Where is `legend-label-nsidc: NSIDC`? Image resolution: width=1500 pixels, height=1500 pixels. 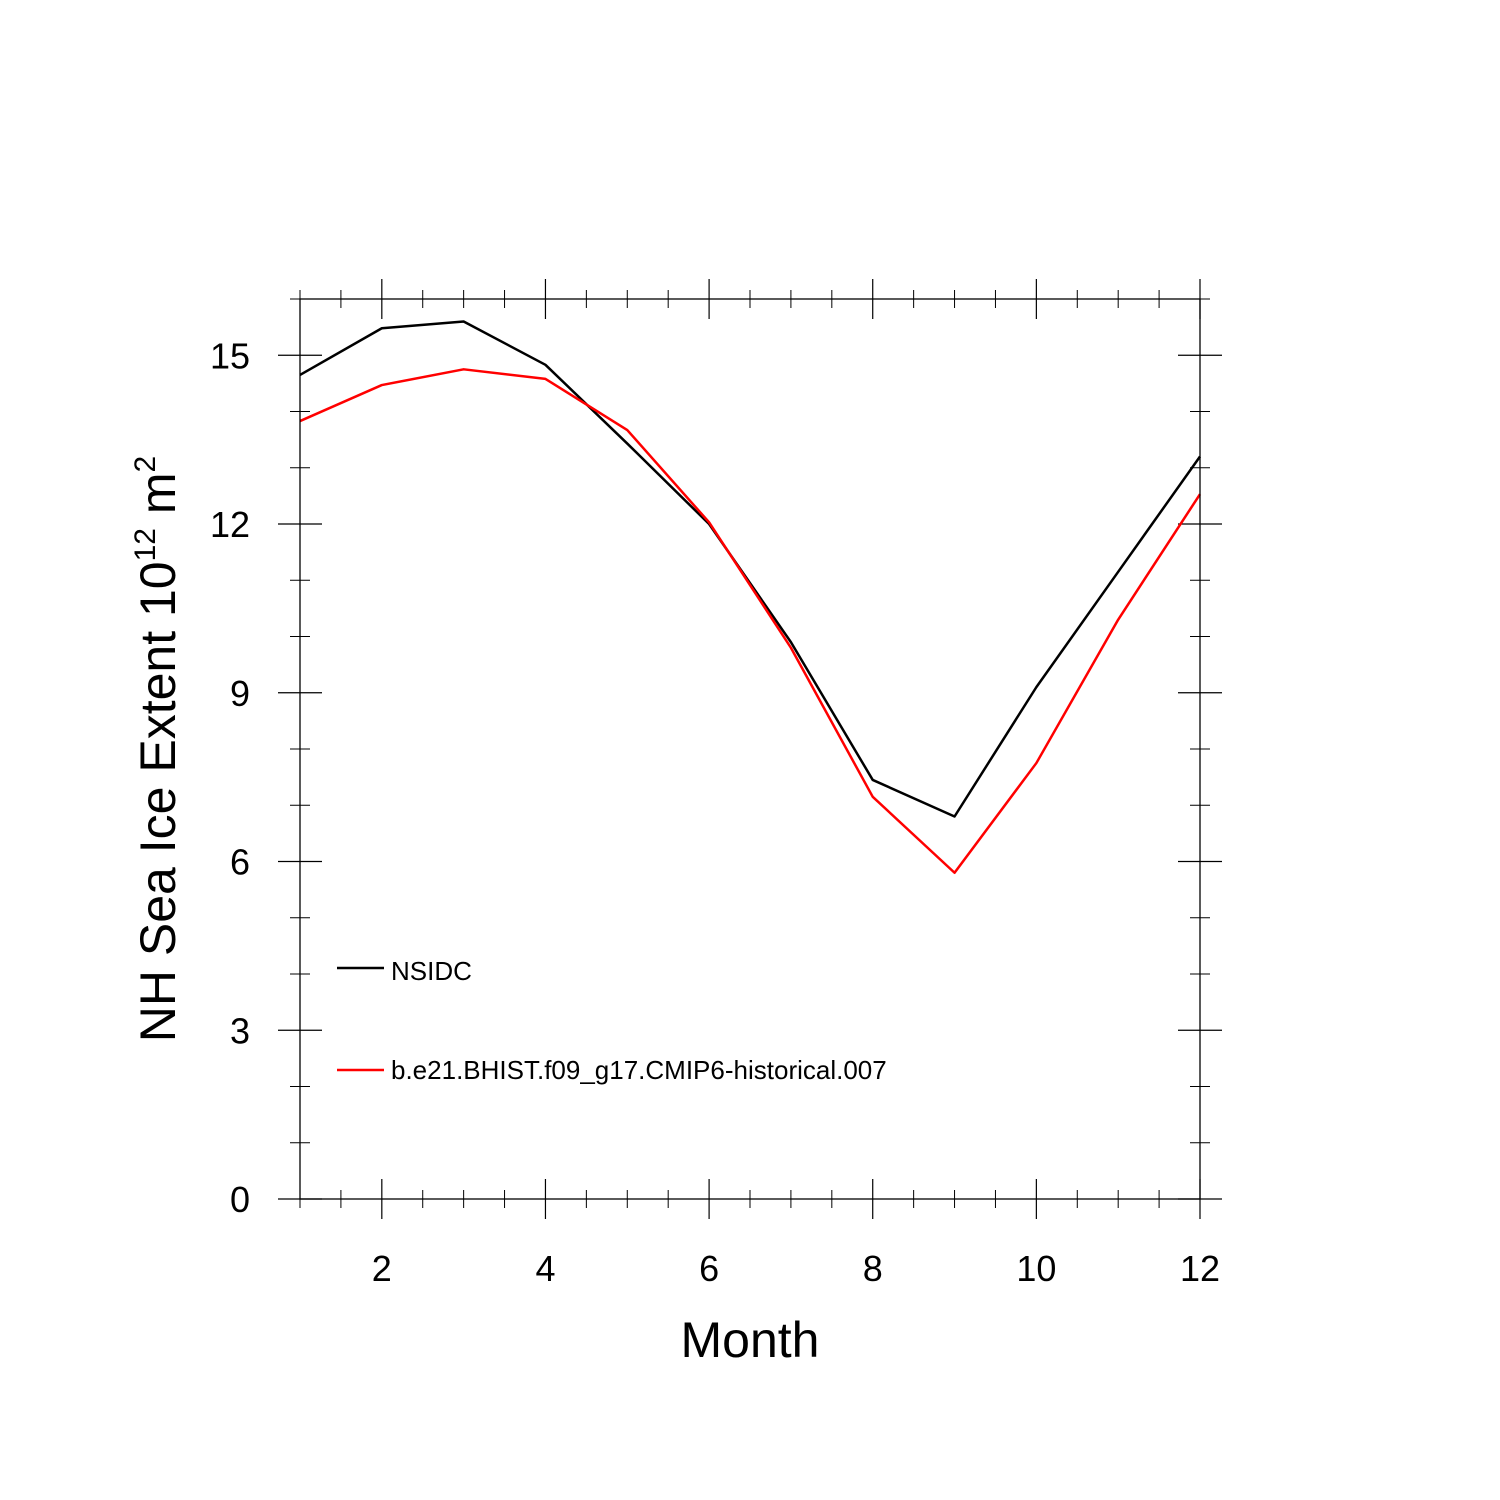
legend-label-nsidc: NSIDC is located at coordinates (431, 971).